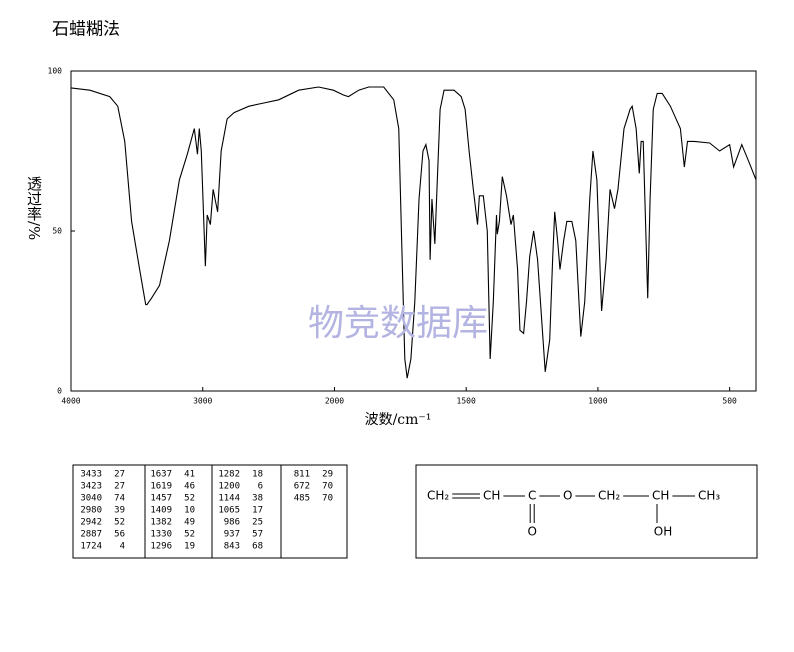 The width and height of the screenshot is (794, 652). What do you see at coordinates (729, 401) in the screenshot?
I see `x-tick-label: 500` at bounding box center [729, 401].